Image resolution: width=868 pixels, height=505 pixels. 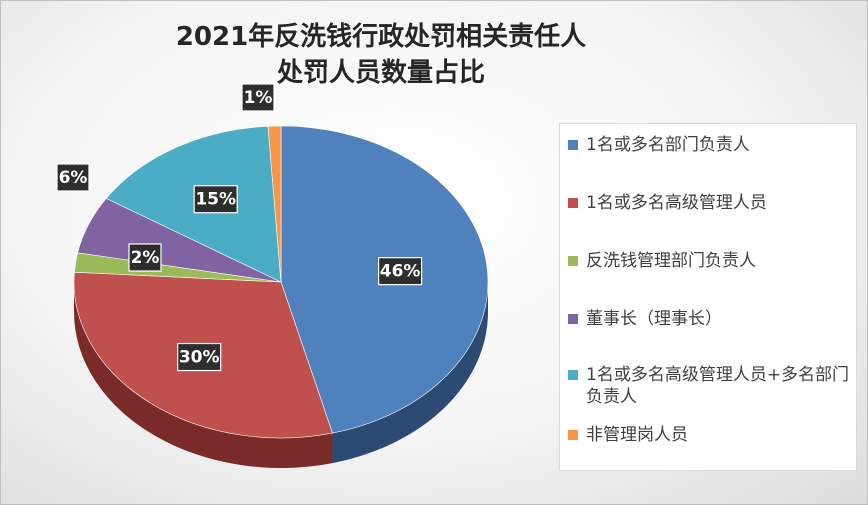 I want to click on legend-label: 1名或多名部门负责人, so click(x=668, y=145).